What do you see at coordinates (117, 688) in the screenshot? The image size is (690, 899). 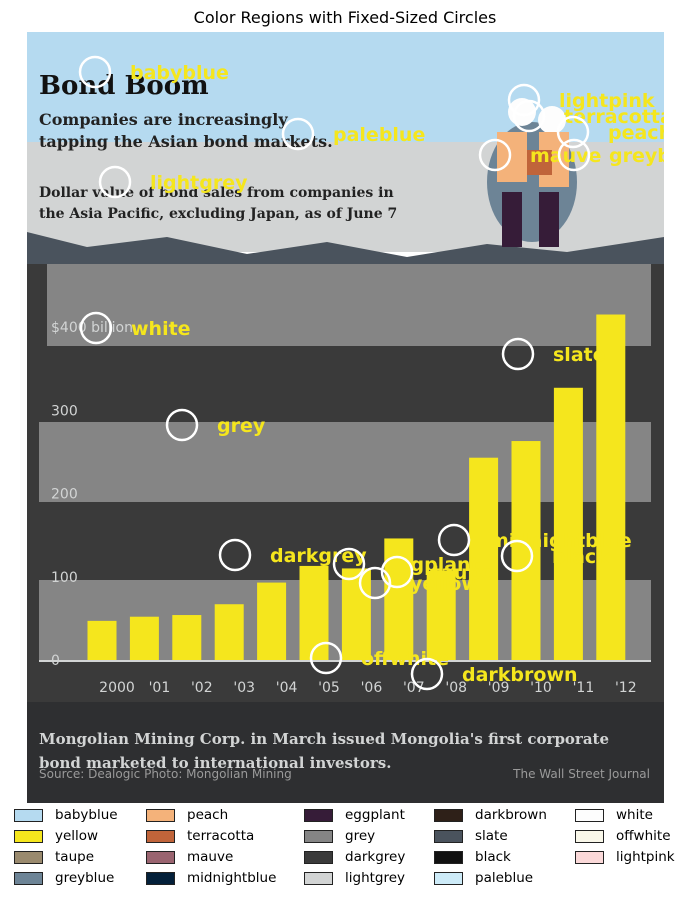 I see `x-tick-label: 2000` at bounding box center [117, 688].